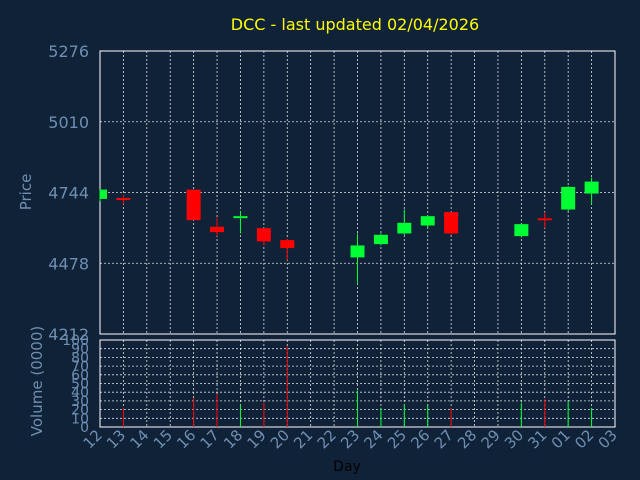 The image size is (640, 480). What do you see at coordinates (80, 402) in the screenshot?
I see `volume-tick-label: 30` at bounding box center [80, 402].